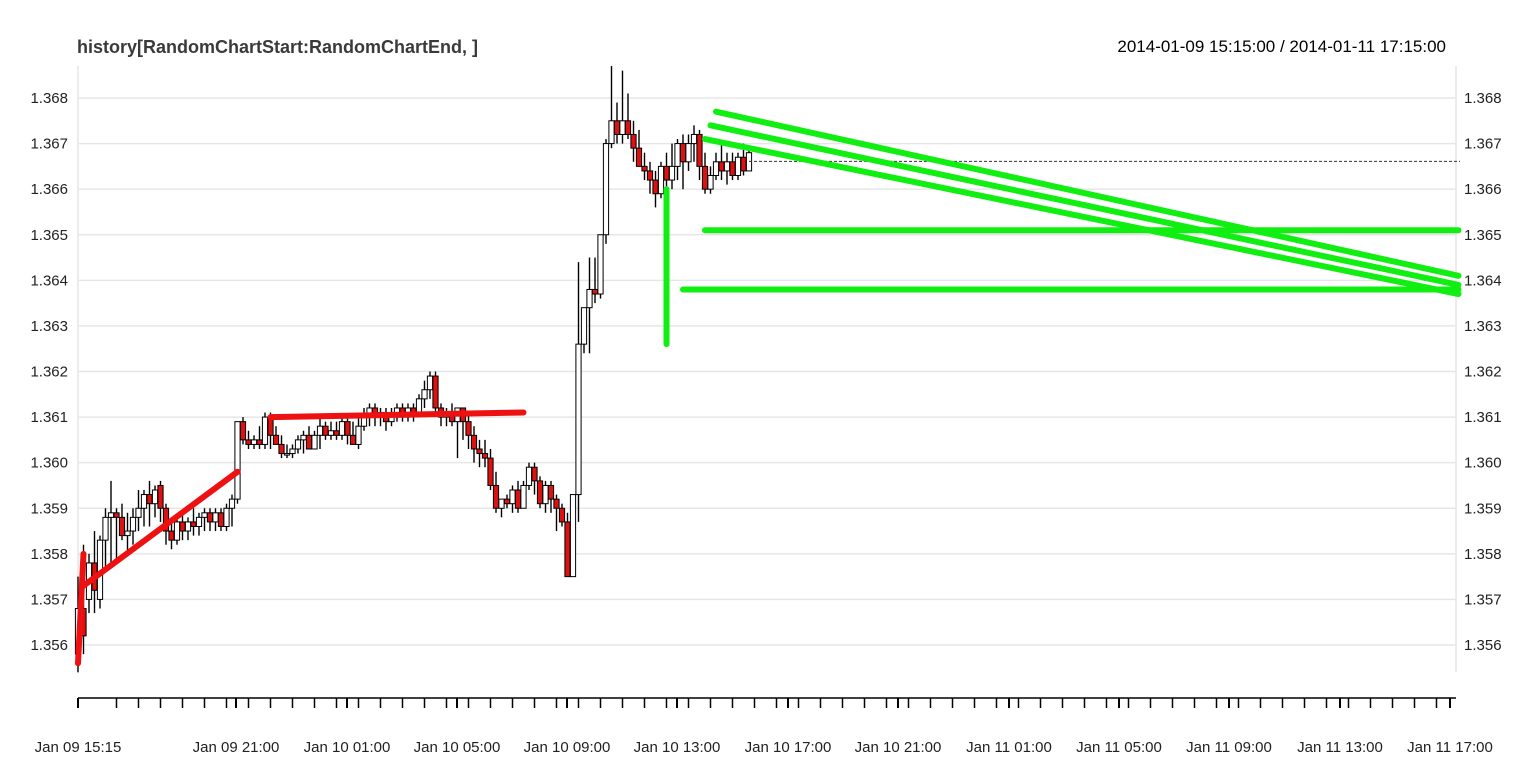 This screenshot has width=1536, height=768. I want to click on y-tick-label: 1.360, so click(49, 463).